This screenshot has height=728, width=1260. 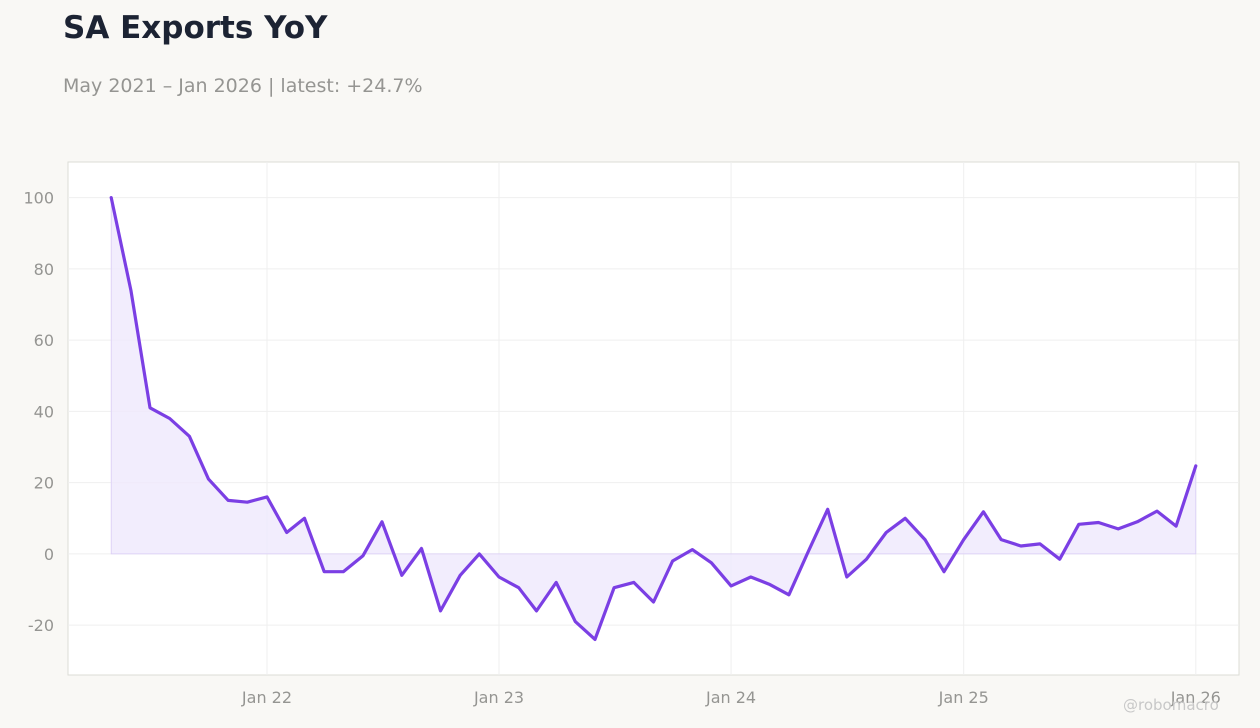 I want to click on chart-title: SA Exports YoY, so click(x=195, y=28).